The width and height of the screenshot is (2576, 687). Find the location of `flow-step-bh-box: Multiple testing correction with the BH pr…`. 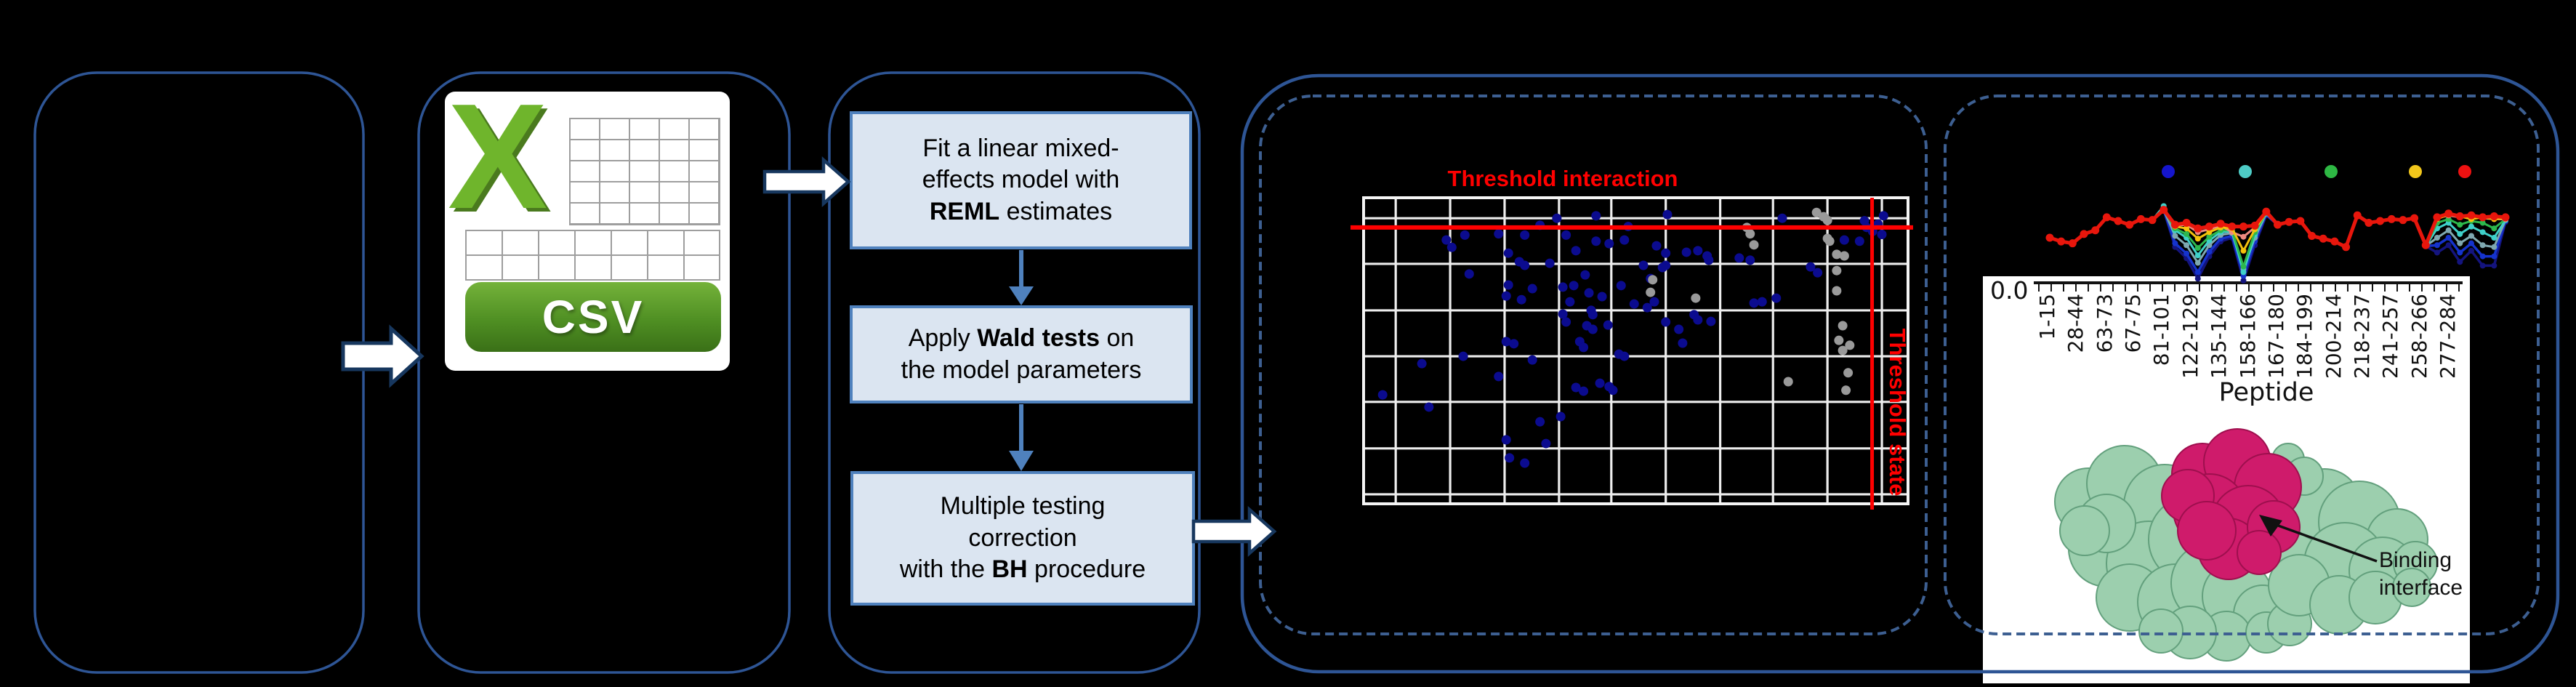

flow-step-bh-box: Multiple testing correction with the BH pr… is located at coordinates (1022, 538).